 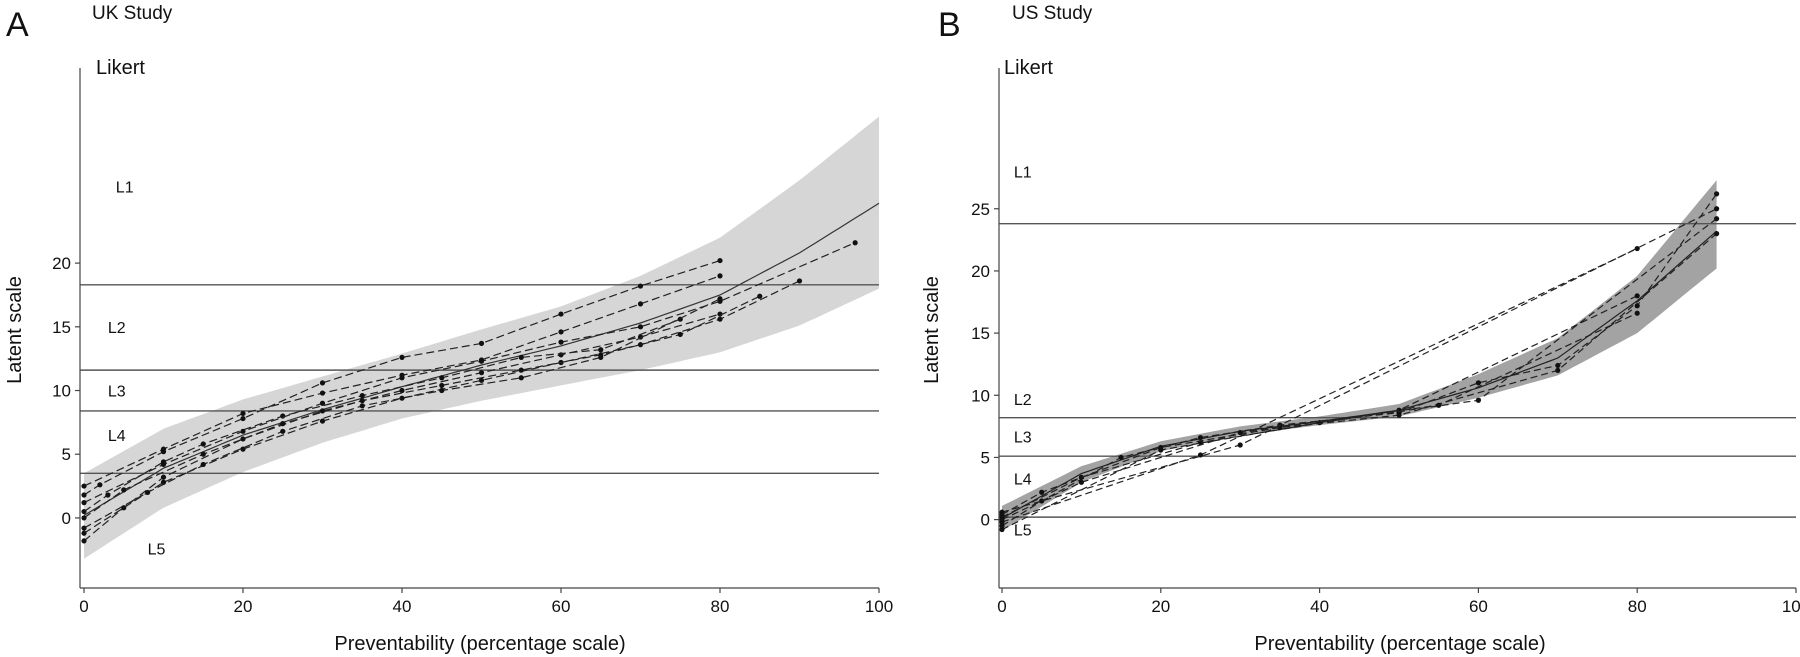 I want to click on panel-b-x-axis-label: Preventability (percentage scale), so click(x=1399, y=644).